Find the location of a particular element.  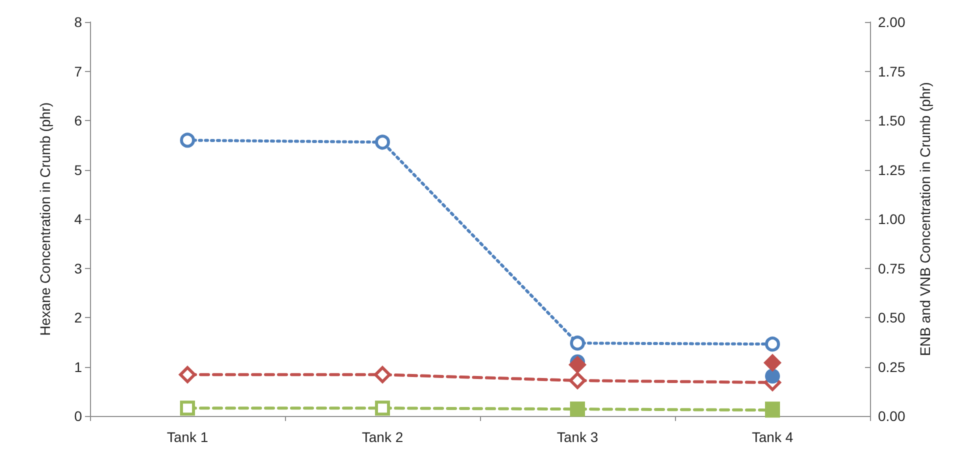

y-tick-label: 5 is located at coordinates (78, 170).